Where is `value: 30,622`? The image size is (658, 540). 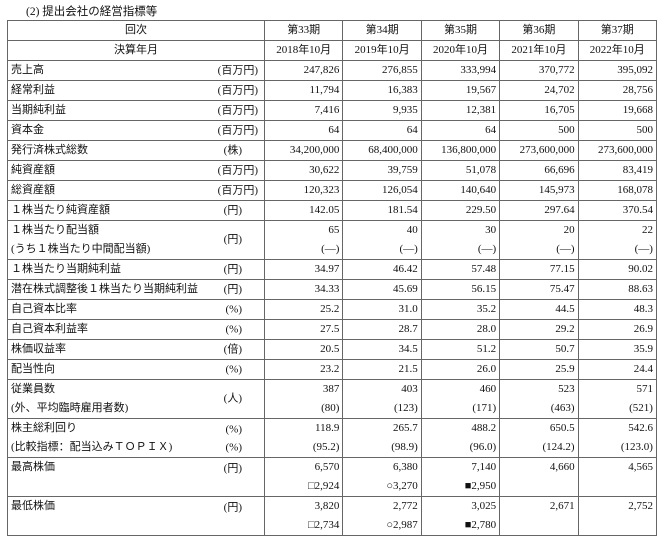
value: 30,622 is located at coordinates (324, 170).